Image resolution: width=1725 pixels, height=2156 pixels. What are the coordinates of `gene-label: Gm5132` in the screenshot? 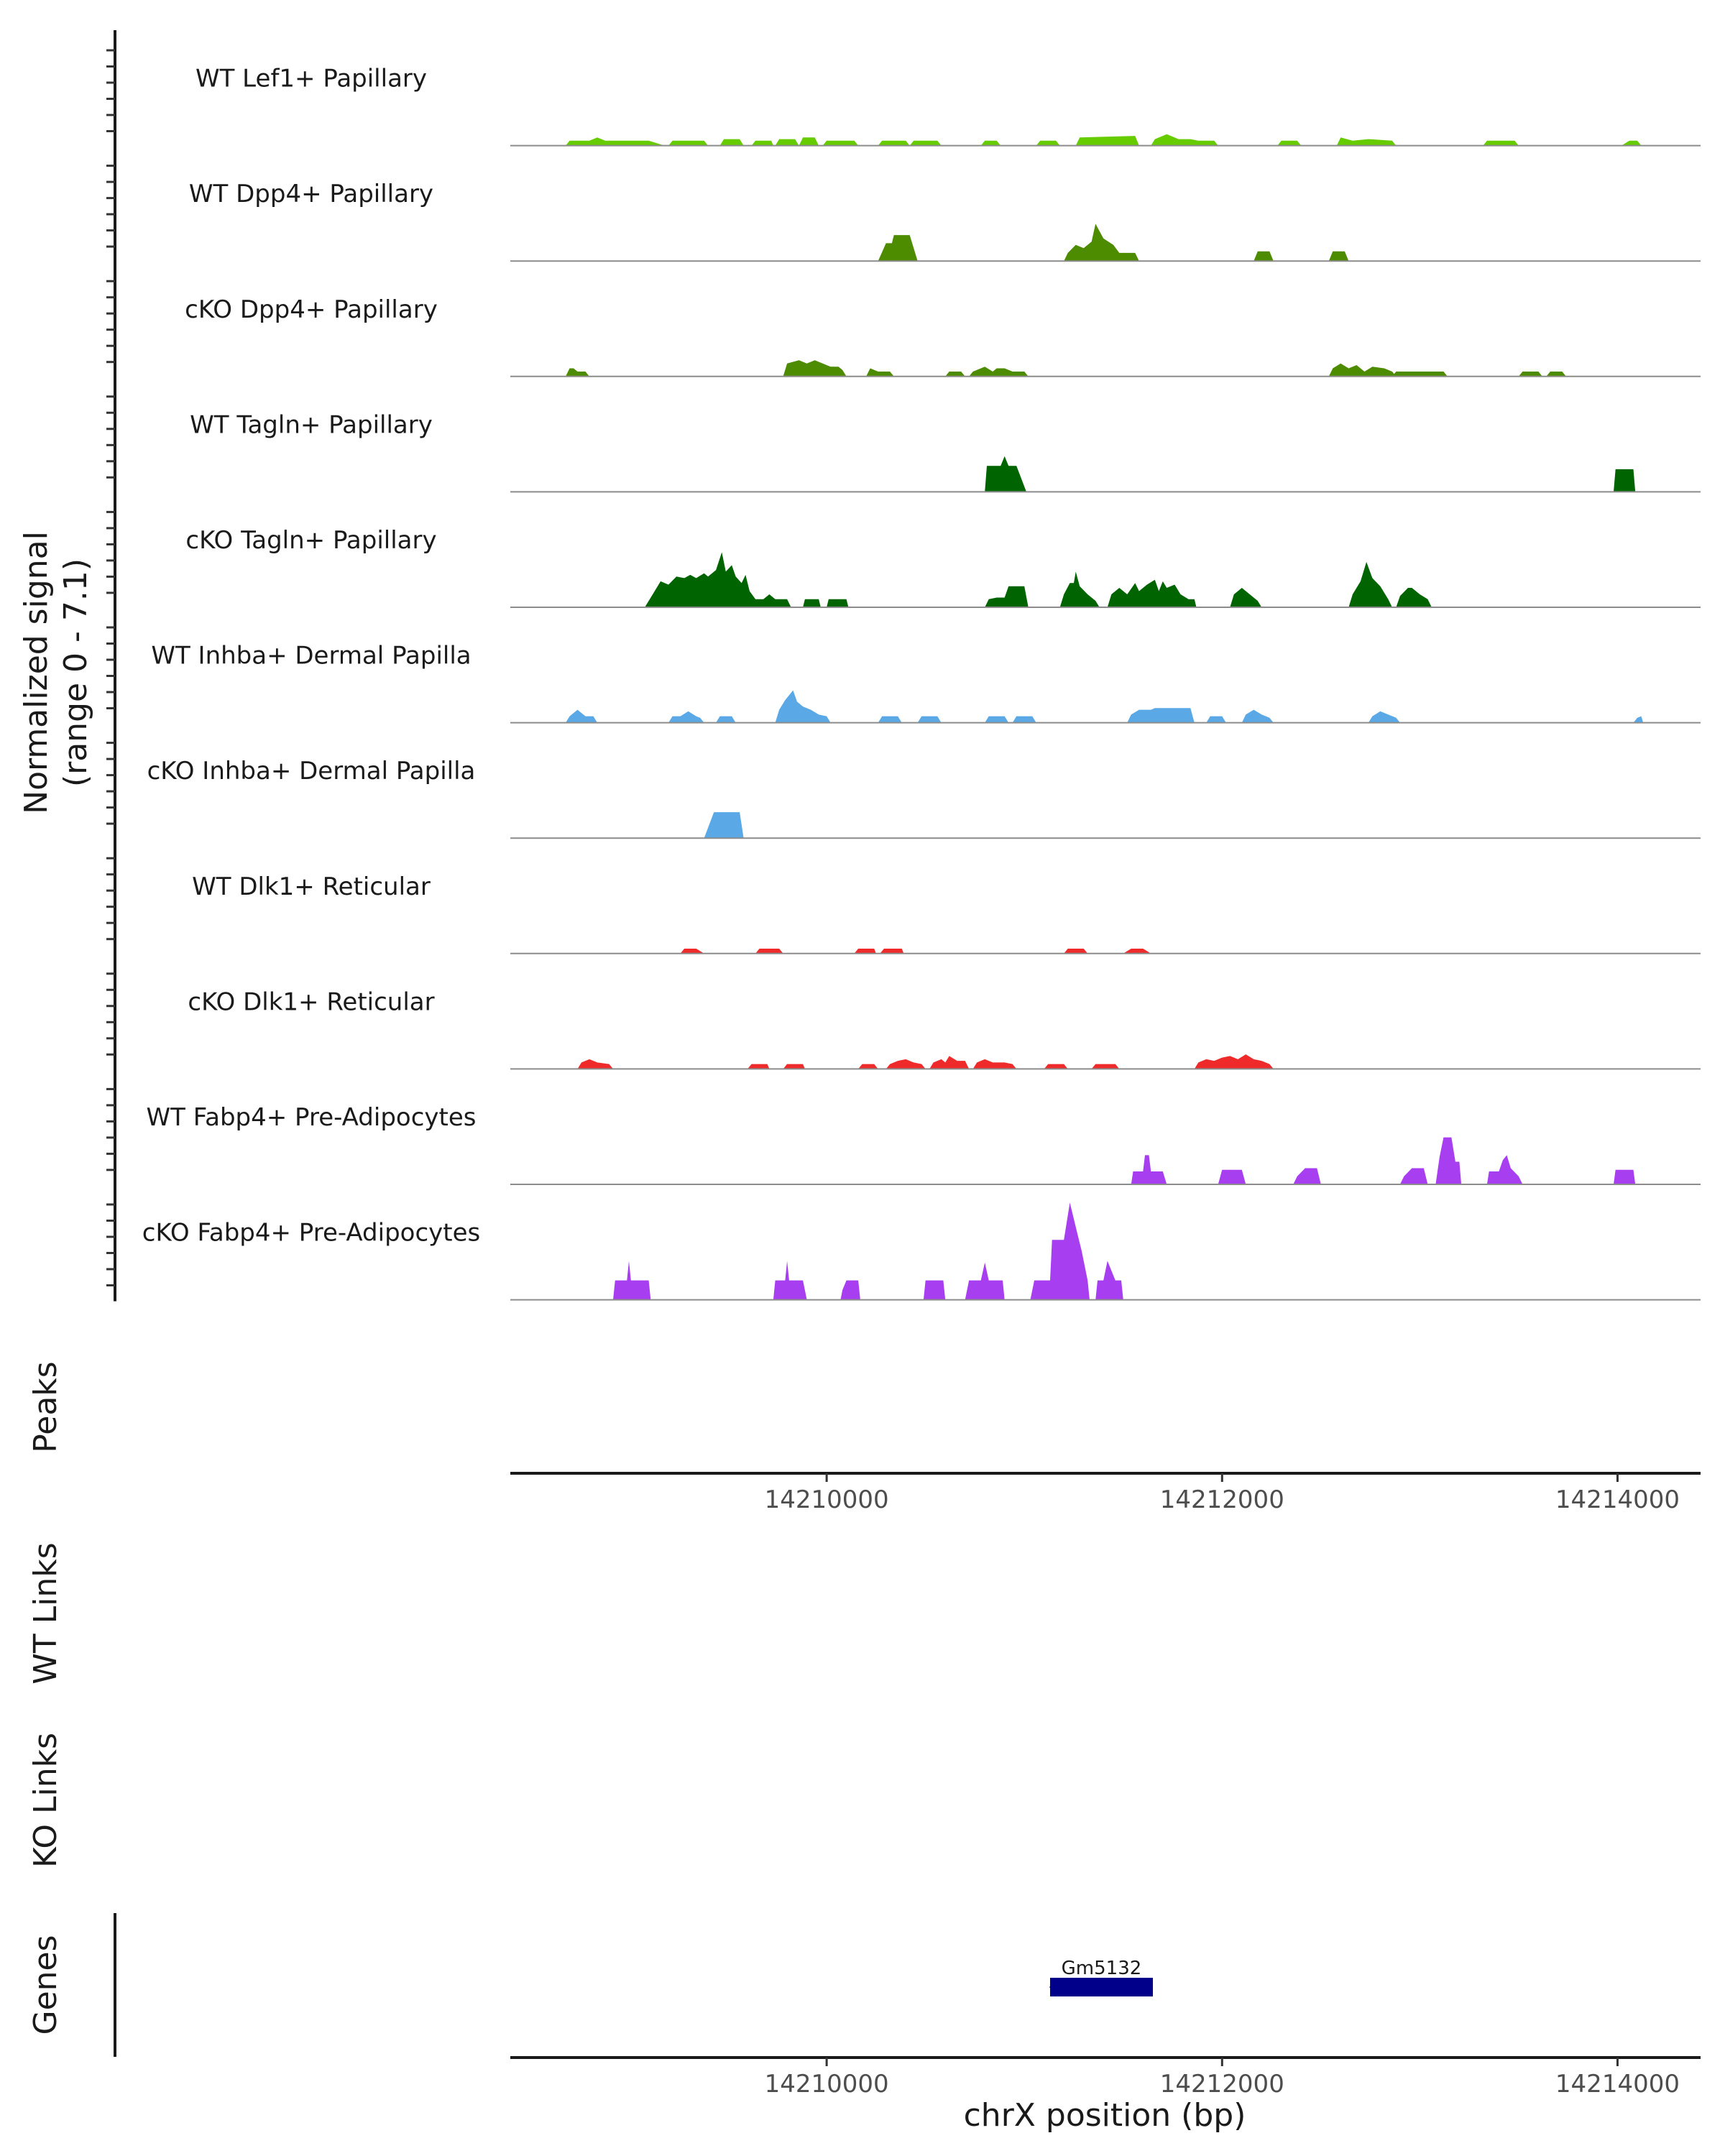 It's located at (1102, 1969).